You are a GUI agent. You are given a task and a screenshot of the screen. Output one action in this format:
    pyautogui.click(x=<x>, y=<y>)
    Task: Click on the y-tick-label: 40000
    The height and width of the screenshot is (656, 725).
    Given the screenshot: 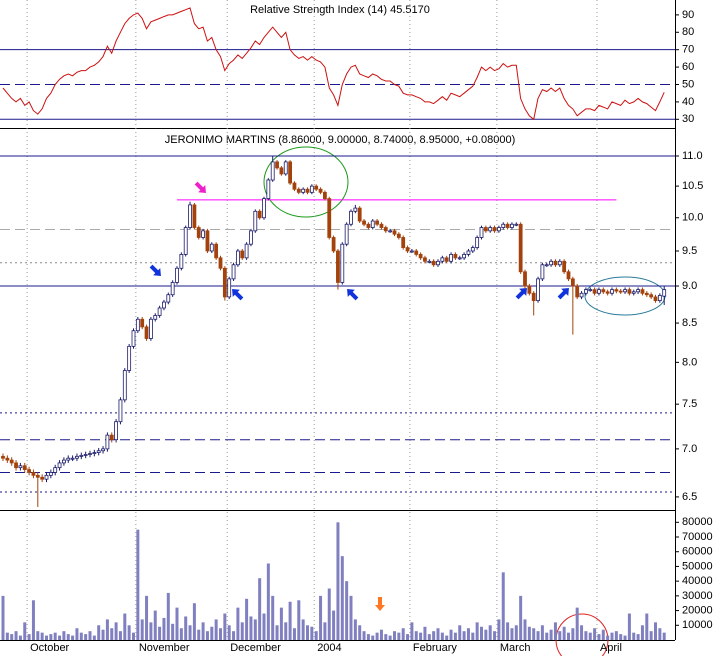 What is the action you would take?
    pyautogui.click(x=697, y=581)
    